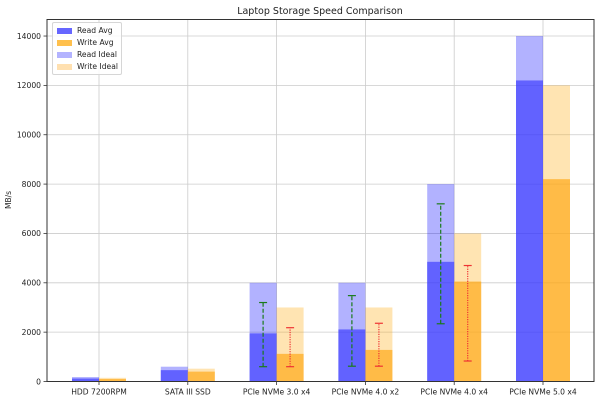 Image resolution: width=600 pixels, height=407 pixels. I want to click on y-tick-label: 0, so click(38, 381).